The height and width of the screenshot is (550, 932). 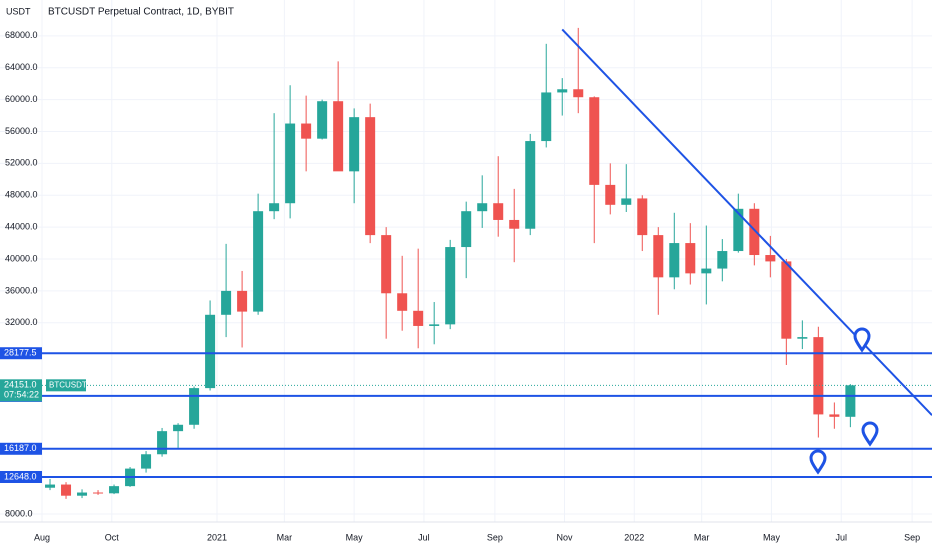 What do you see at coordinates (21, 35) in the screenshot?
I see `y-tick-label: 68000.0` at bounding box center [21, 35].